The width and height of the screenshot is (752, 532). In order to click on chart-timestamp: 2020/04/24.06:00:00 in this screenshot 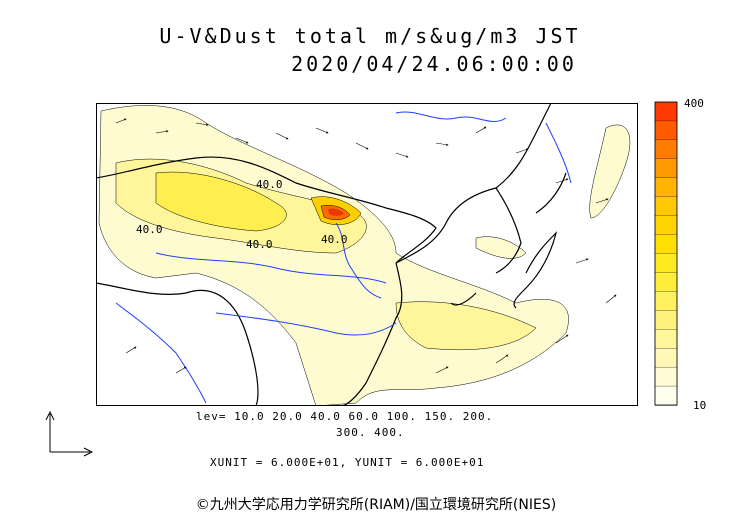, I will do `click(434, 64)`.